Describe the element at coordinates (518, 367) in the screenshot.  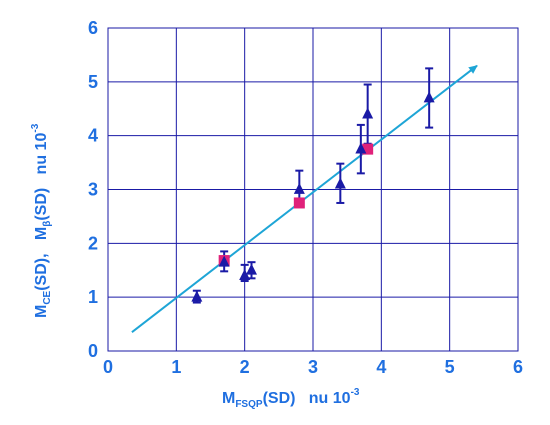
I see `x-tick-label: 6` at that location.